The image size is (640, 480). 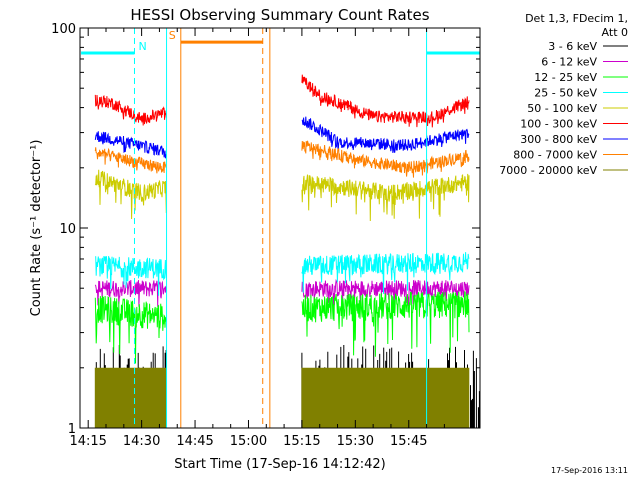 I want to click on legend-label-2: 12 - 25 keV, so click(x=565, y=77).